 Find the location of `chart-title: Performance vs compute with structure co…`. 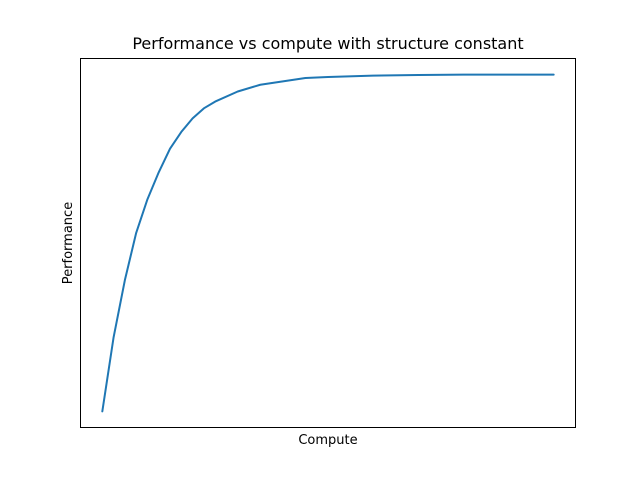

chart-title: Performance vs compute with structure co… is located at coordinates (327, 43).